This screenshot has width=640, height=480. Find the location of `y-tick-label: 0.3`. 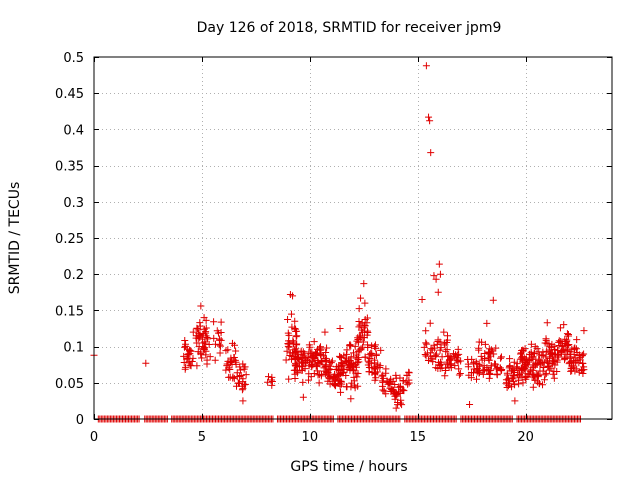

y-tick-label: 0.3 is located at coordinates (73, 203).